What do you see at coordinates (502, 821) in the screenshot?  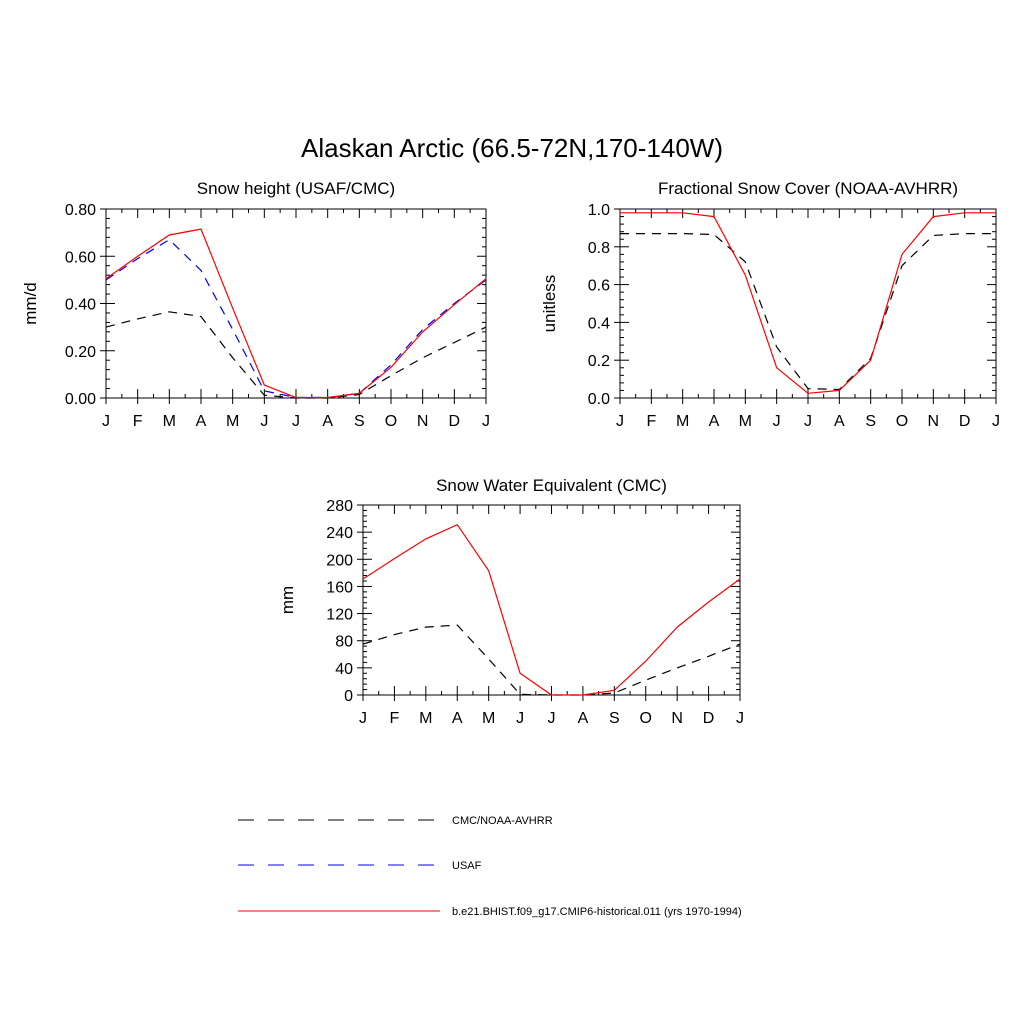 I see `legend-label-cmc: CMC/NOAA-AVHRR` at bounding box center [502, 821].